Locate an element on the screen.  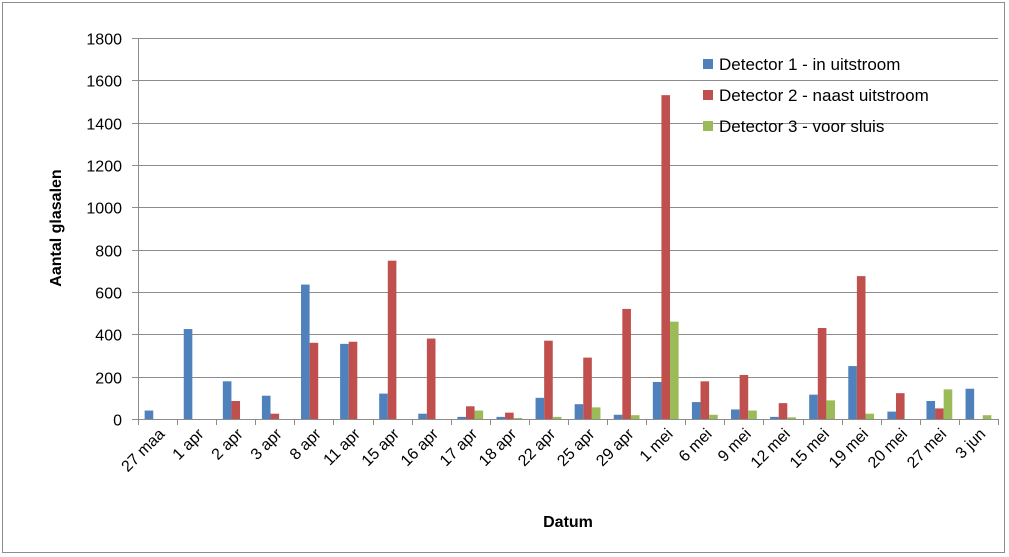
y-tick-label: 0 is located at coordinates (117, 421).